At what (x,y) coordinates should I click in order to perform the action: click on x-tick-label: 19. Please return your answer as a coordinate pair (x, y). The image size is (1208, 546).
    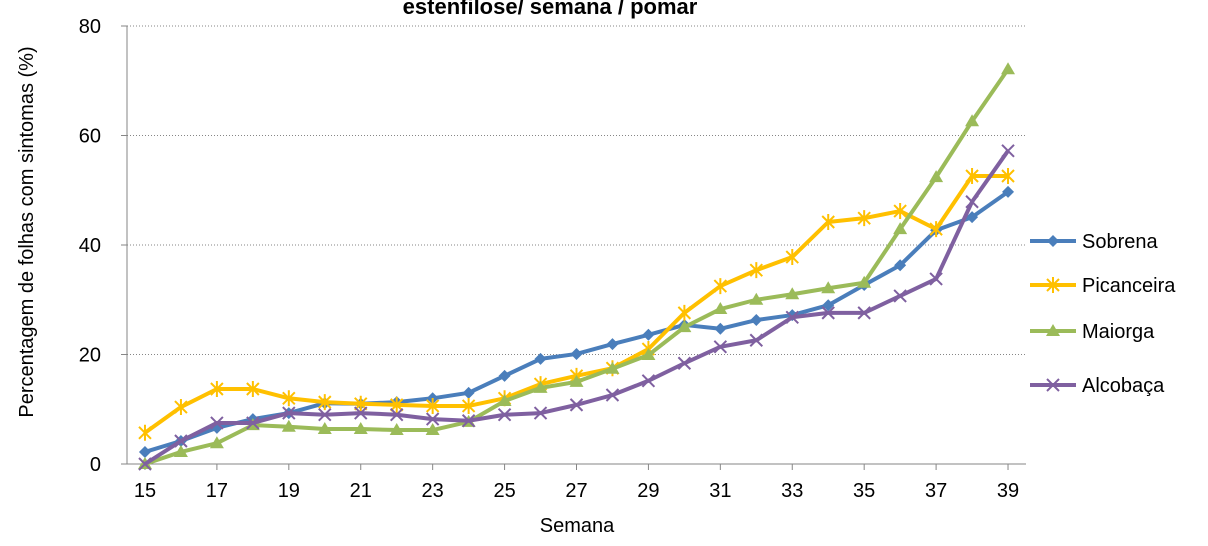
    Looking at the image, I should click on (289, 491).